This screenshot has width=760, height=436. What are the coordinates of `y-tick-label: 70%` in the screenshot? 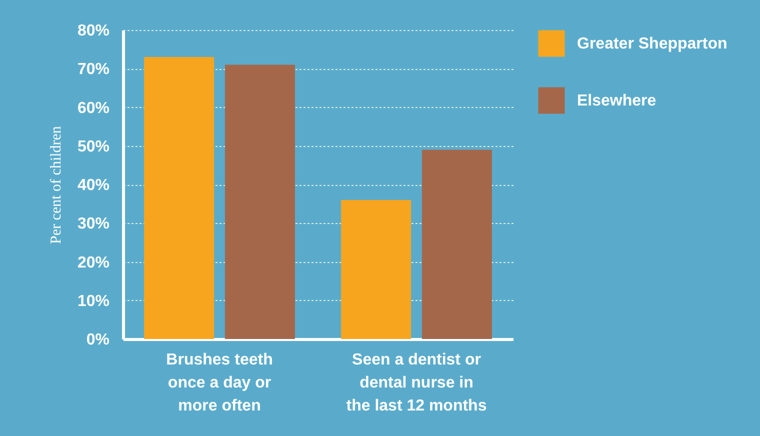 It's located at (93, 69).